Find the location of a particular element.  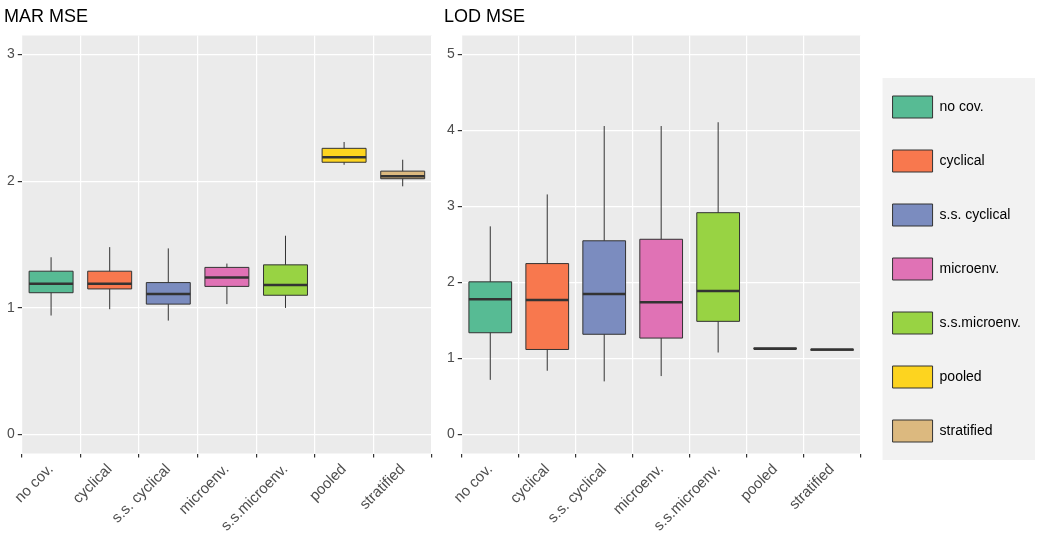

legend-label: s.s. cyclical is located at coordinates (975, 213).